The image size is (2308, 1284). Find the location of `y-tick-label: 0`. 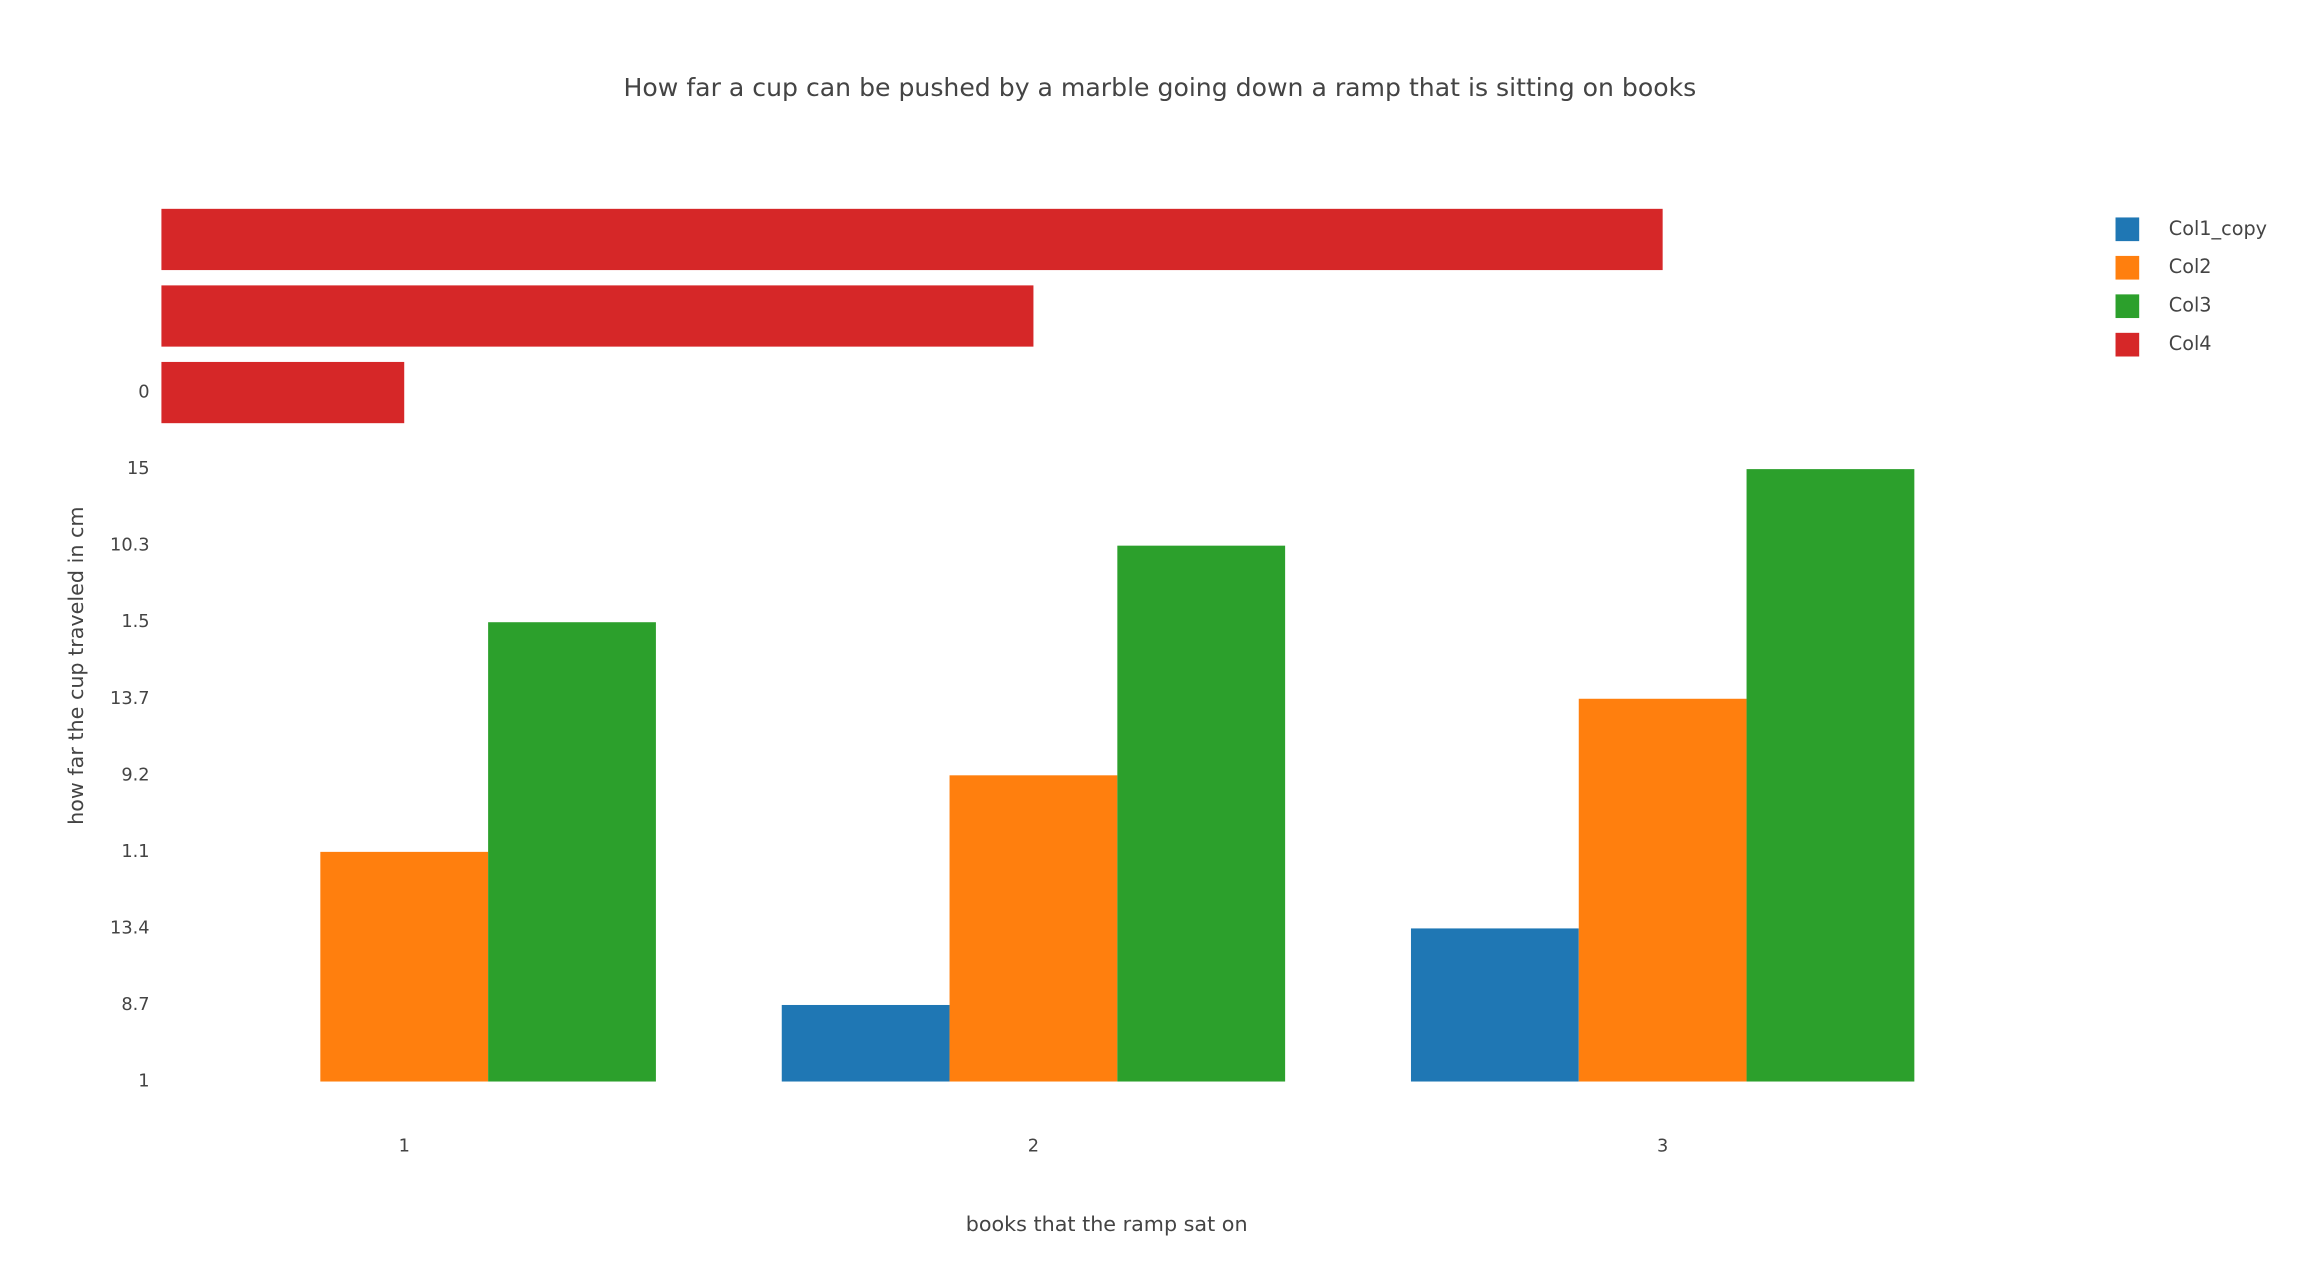

y-tick-label: 0 is located at coordinates (143, 393).